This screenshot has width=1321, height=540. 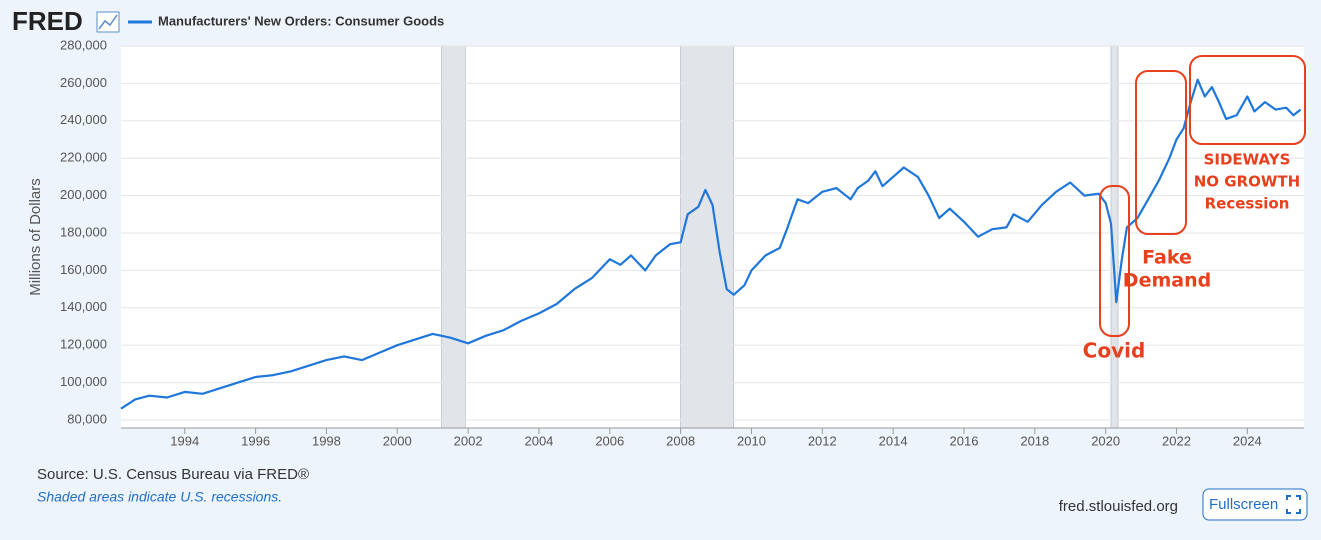 I want to click on fullscreen-button, so click(x=1255, y=504).